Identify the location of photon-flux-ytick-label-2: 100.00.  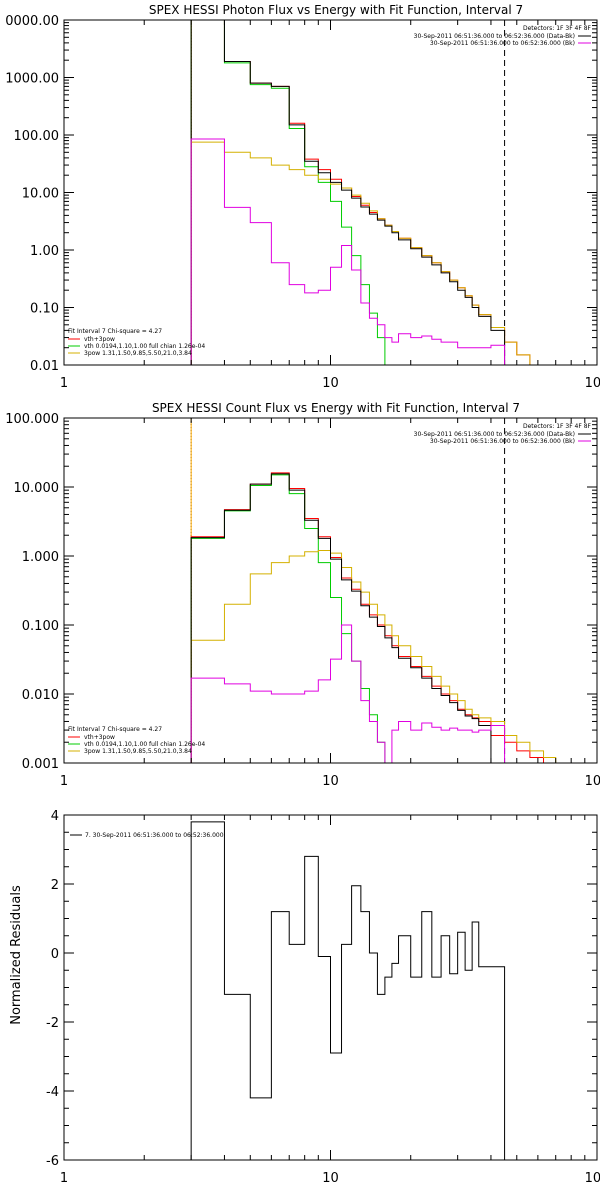
(37, 136).